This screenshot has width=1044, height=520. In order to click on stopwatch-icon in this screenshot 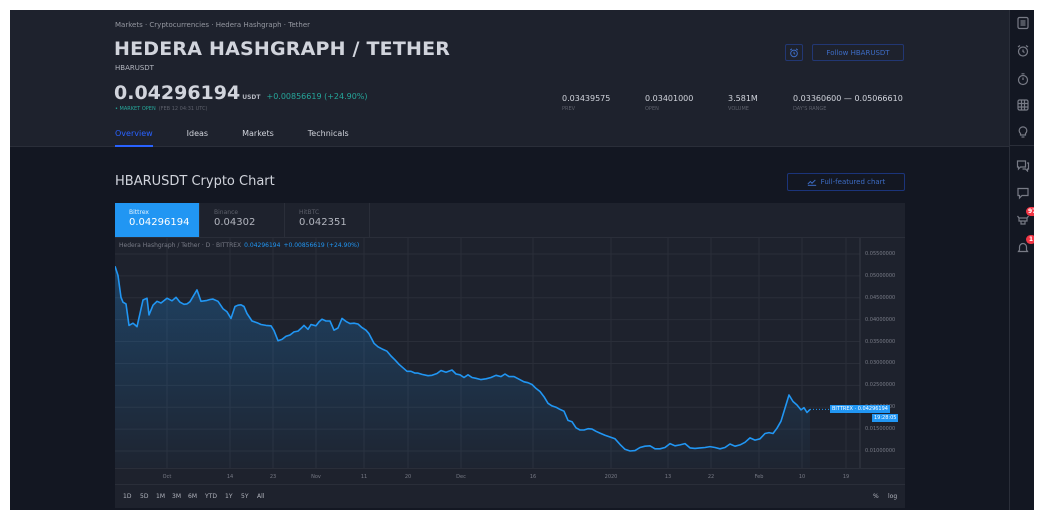, I will do `click(1022, 78)`.